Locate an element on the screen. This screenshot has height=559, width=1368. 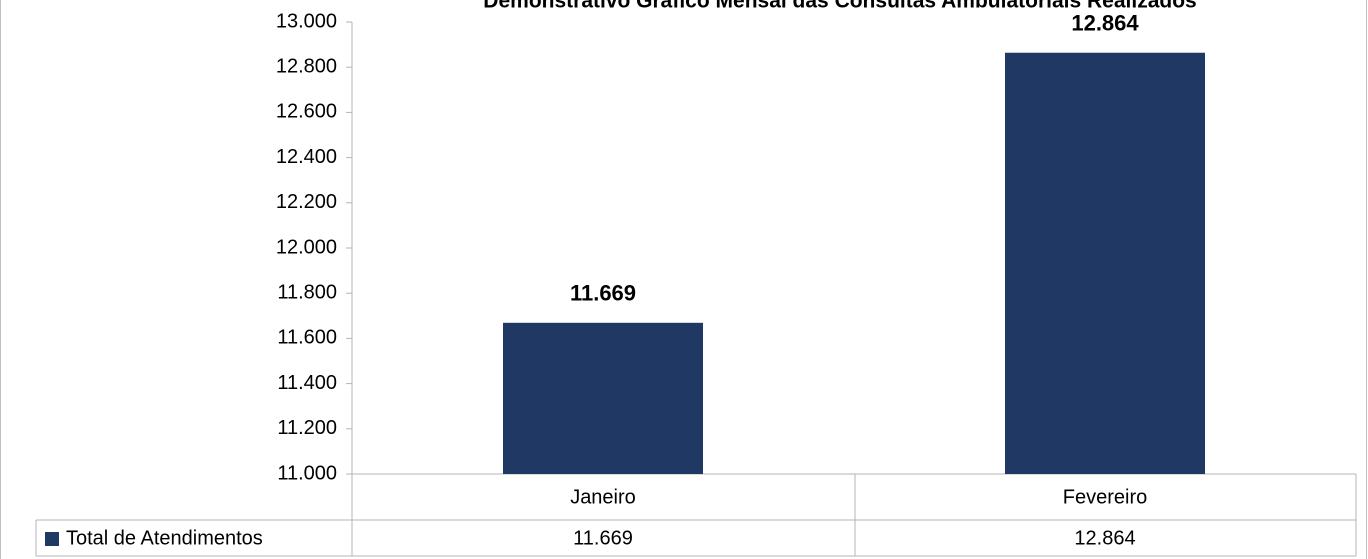
y-tick-label: 12.000 is located at coordinates (306, 247).